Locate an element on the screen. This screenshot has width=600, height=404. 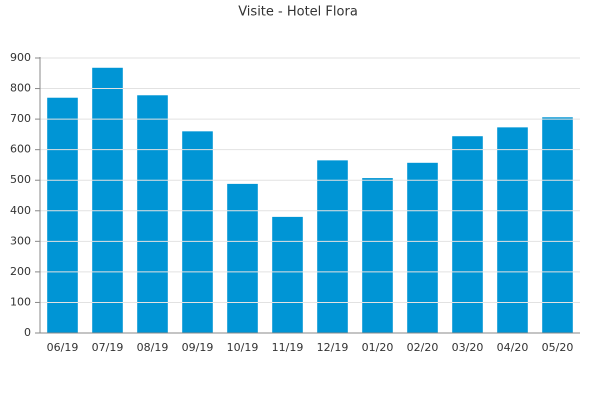
x-tick-label: 02/20 is located at coordinates (423, 347).